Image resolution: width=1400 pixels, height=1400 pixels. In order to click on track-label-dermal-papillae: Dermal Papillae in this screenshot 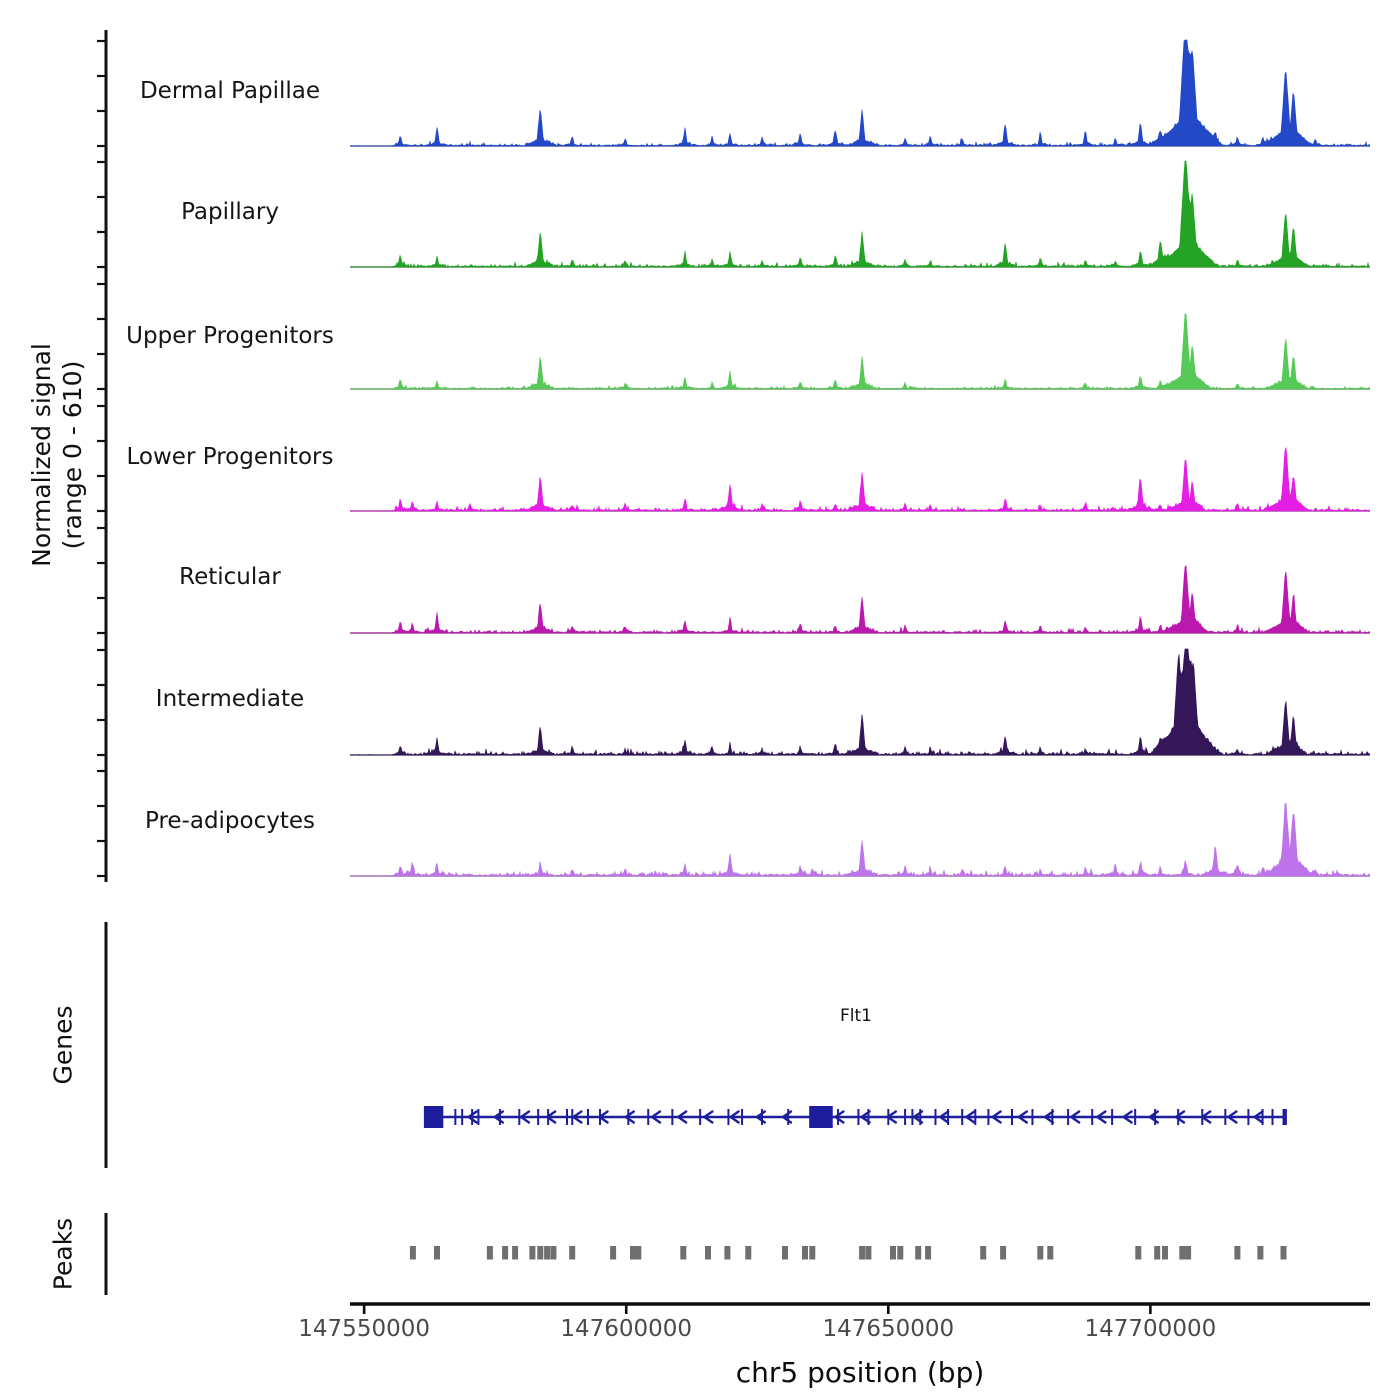, I will do `click(230, 91)`.